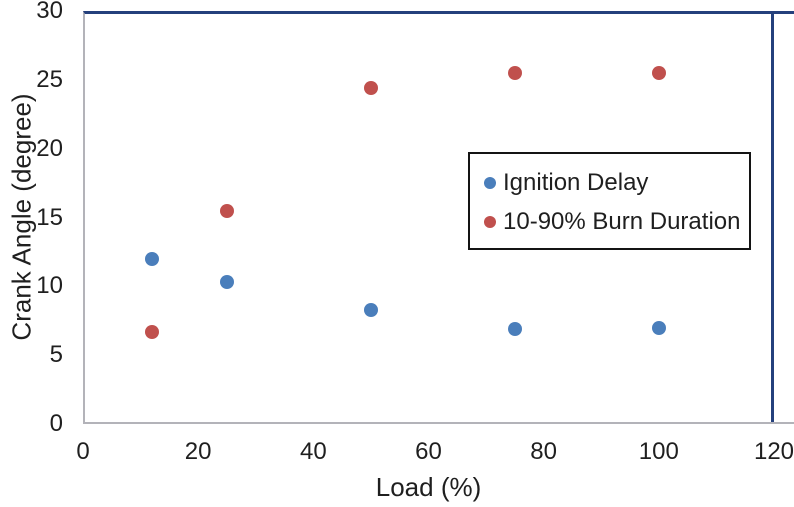 Image resolution: width=794 pixels, height=507 pixels. I want to click on legend-label: 10-90% Burn Duration, so click(622, 222).